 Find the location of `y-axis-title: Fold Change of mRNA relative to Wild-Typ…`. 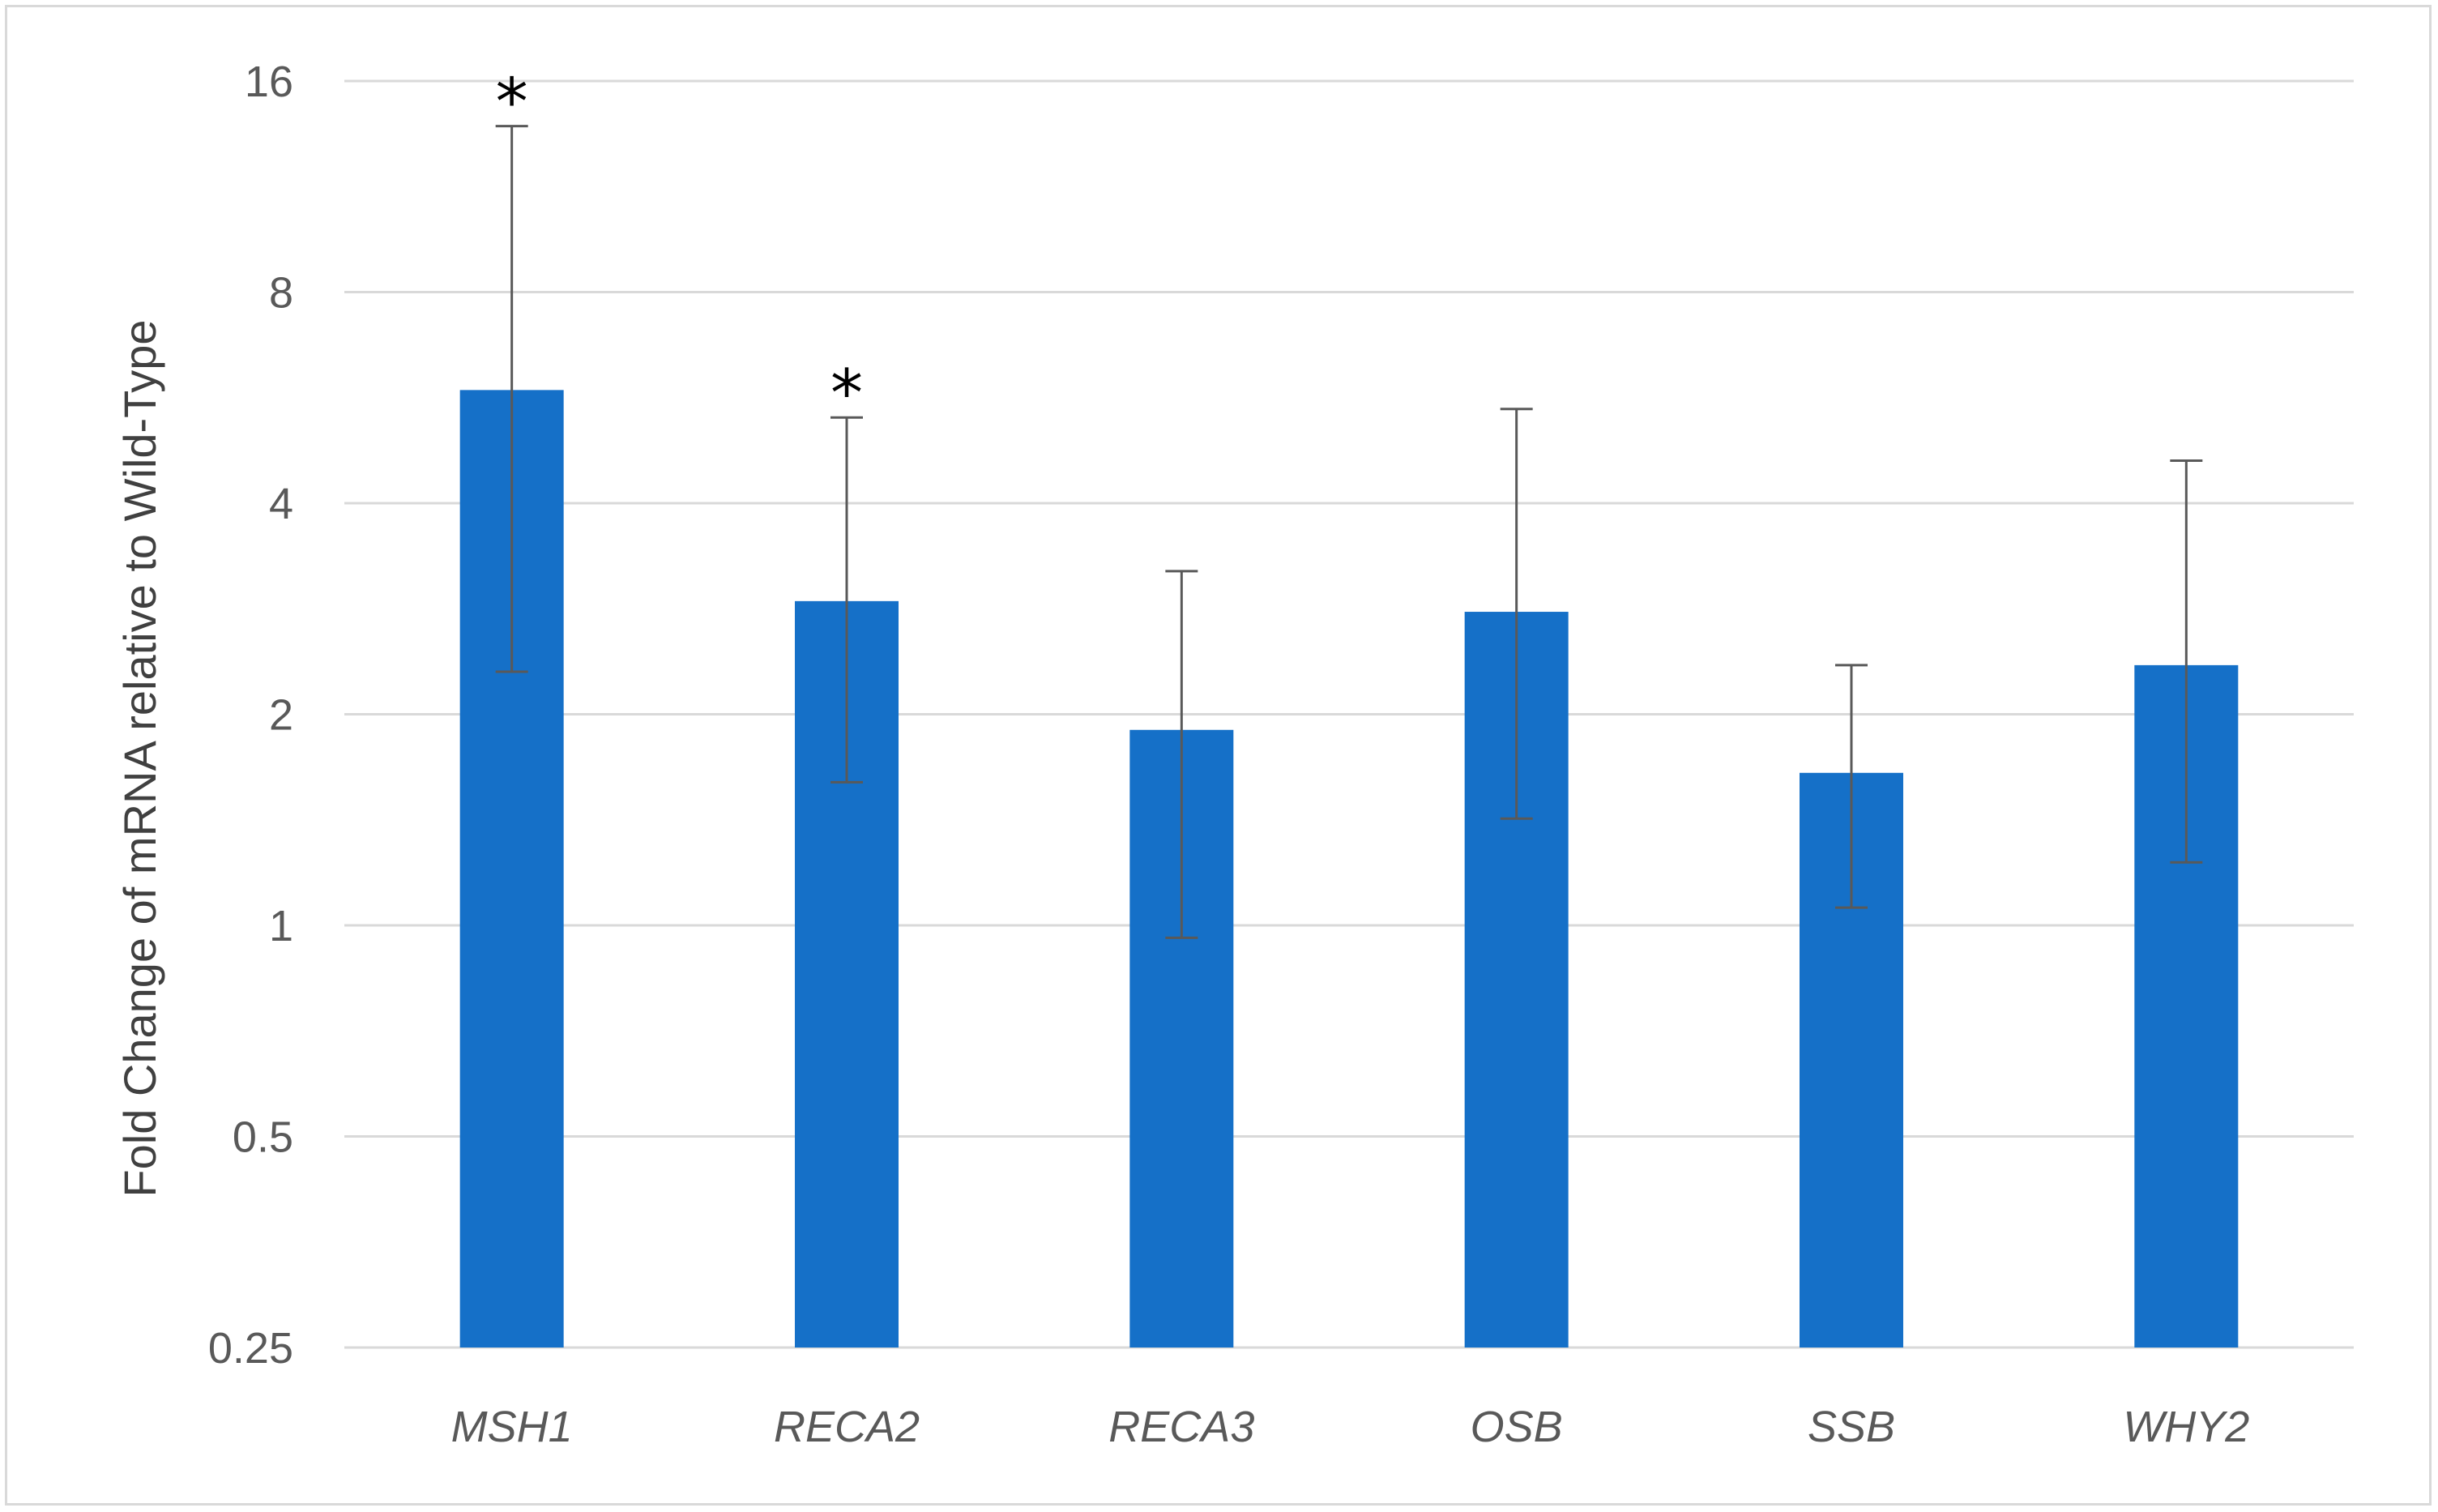

y-axis-title: Fold Change of mRNA relative to Wild-Typ… is located at coordinates (139, 758).